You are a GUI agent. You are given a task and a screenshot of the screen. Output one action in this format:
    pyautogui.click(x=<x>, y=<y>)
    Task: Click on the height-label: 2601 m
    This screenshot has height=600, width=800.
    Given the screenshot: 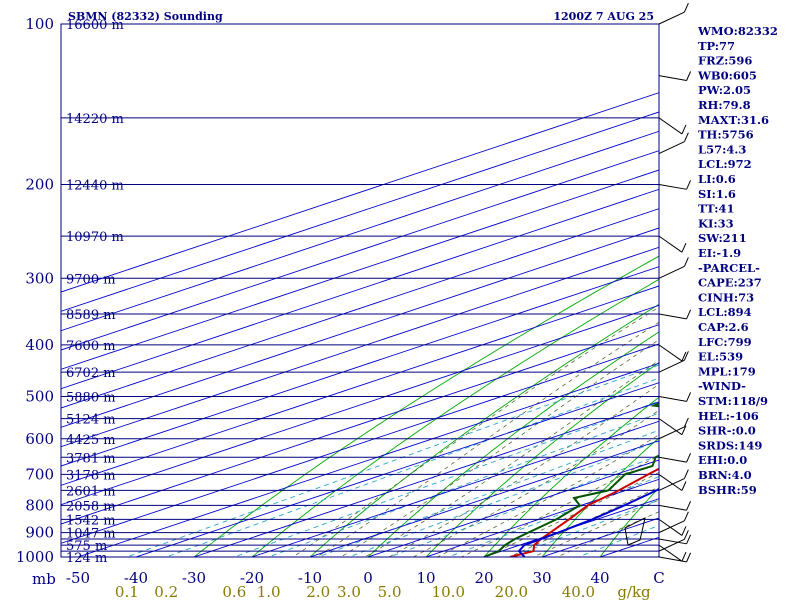 What is the action you would take?
    pyautogui.click(x=91, y=491)
    